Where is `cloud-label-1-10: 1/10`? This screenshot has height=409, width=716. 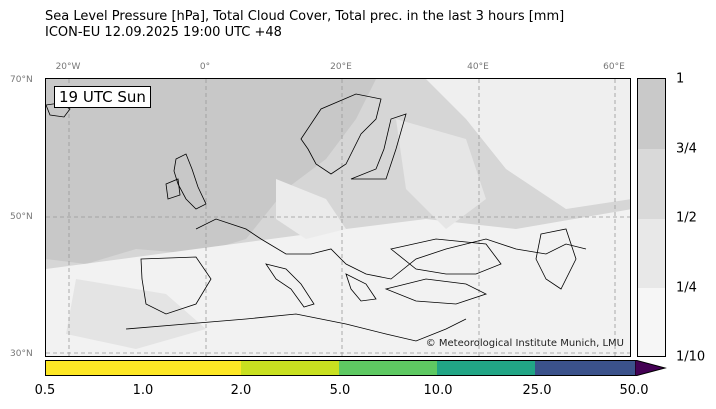
cloud-label-1-10: 1/10 is located at coordinates (691, 357).